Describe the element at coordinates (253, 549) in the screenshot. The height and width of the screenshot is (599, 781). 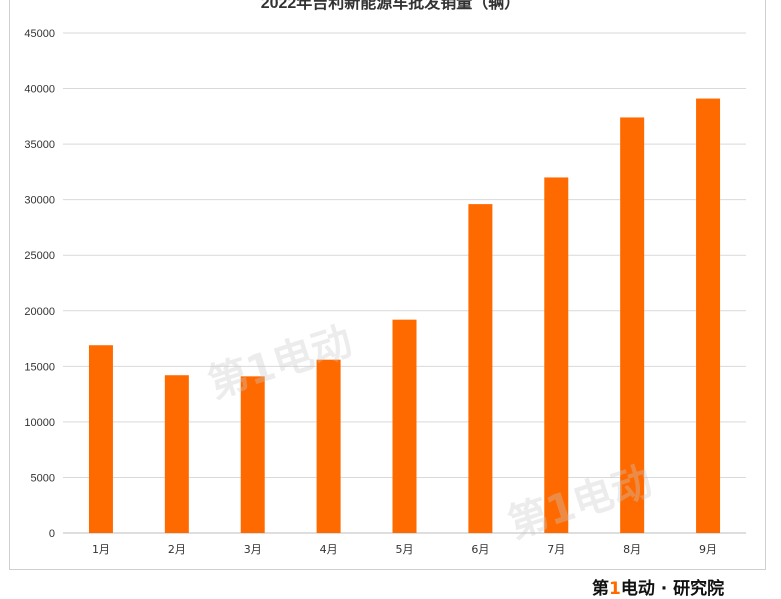
I see `x-tick-label: 3月` at that location.